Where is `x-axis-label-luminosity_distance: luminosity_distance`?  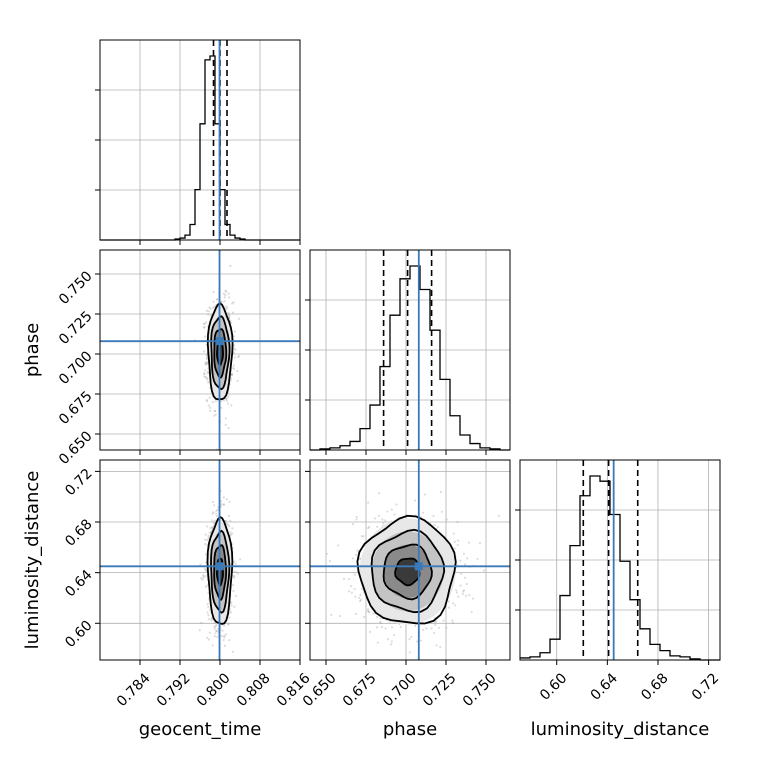 x-axis-label-luminosity_distance: luminosity_distance is located at coordinates (620, 729).